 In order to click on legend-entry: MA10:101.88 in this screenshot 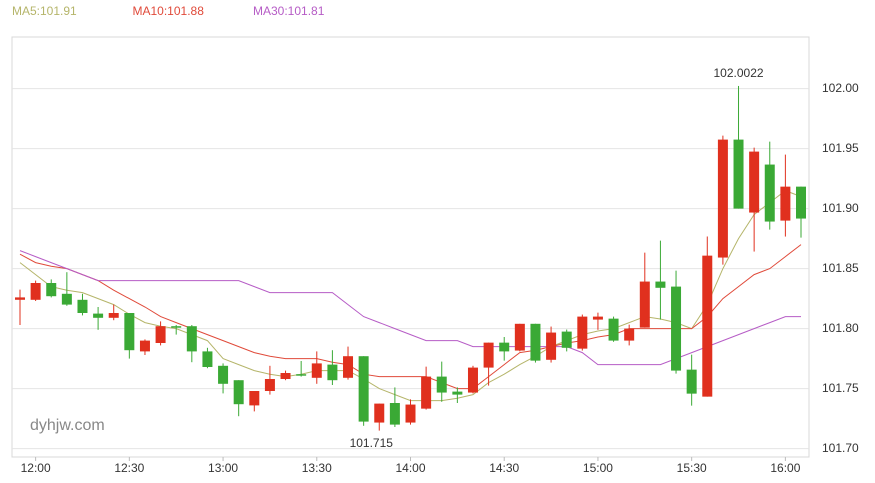, I will do `click(169, 11)`.